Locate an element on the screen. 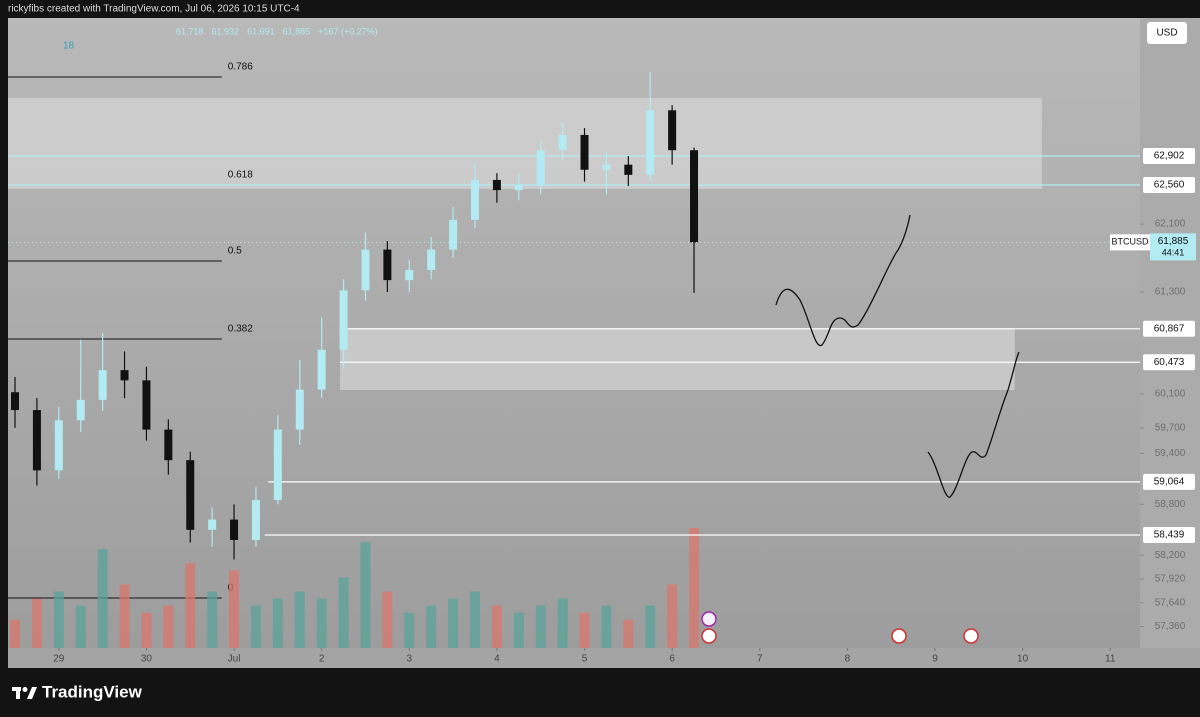  brand: TradingView is located at coordinates (92, 691).